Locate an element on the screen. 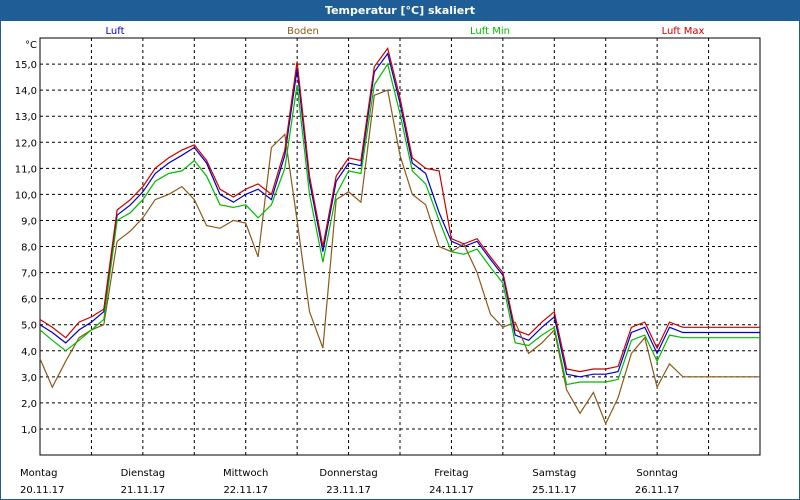  y-tick-label: 15,0 is located at coordinates (26, 65).